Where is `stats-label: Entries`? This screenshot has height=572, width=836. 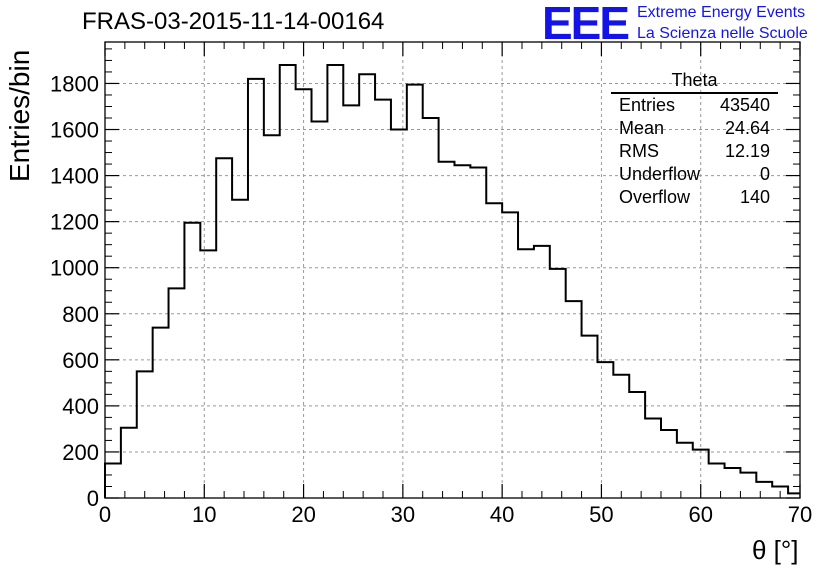 stats-label: Entries is located at coordinates (647, 105).